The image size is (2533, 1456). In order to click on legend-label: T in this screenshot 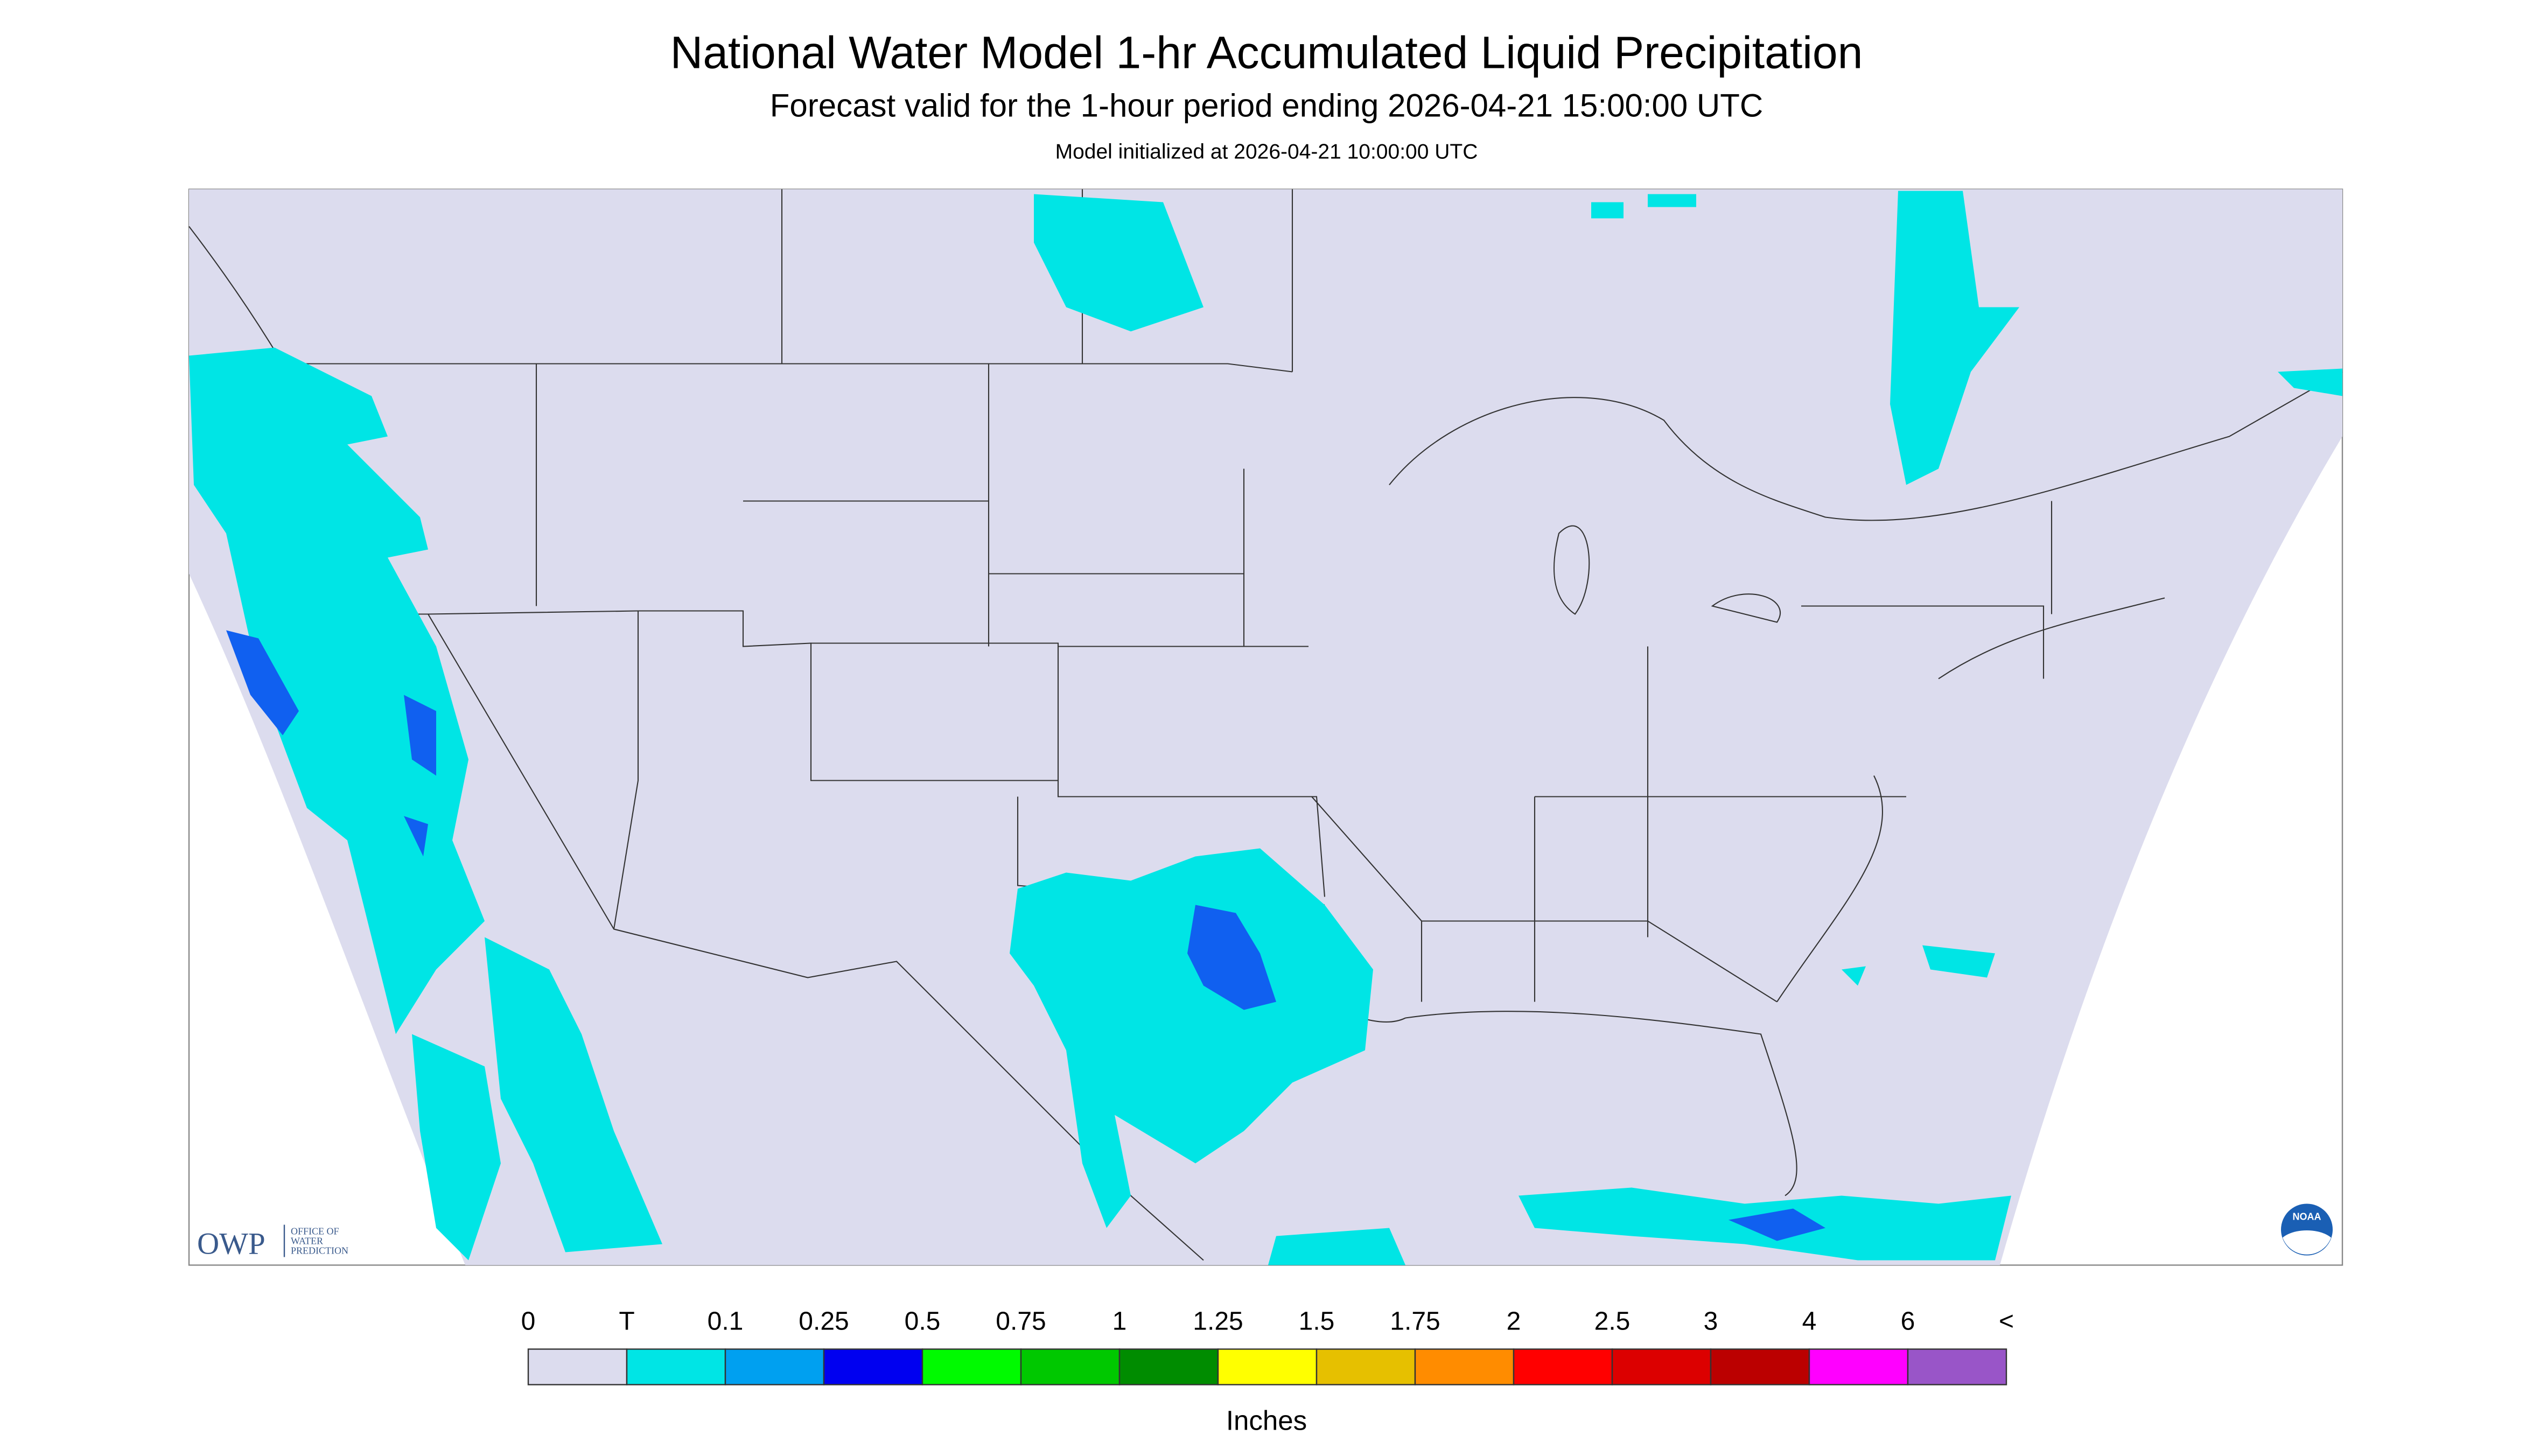, I will do `click(627, 1321)`.